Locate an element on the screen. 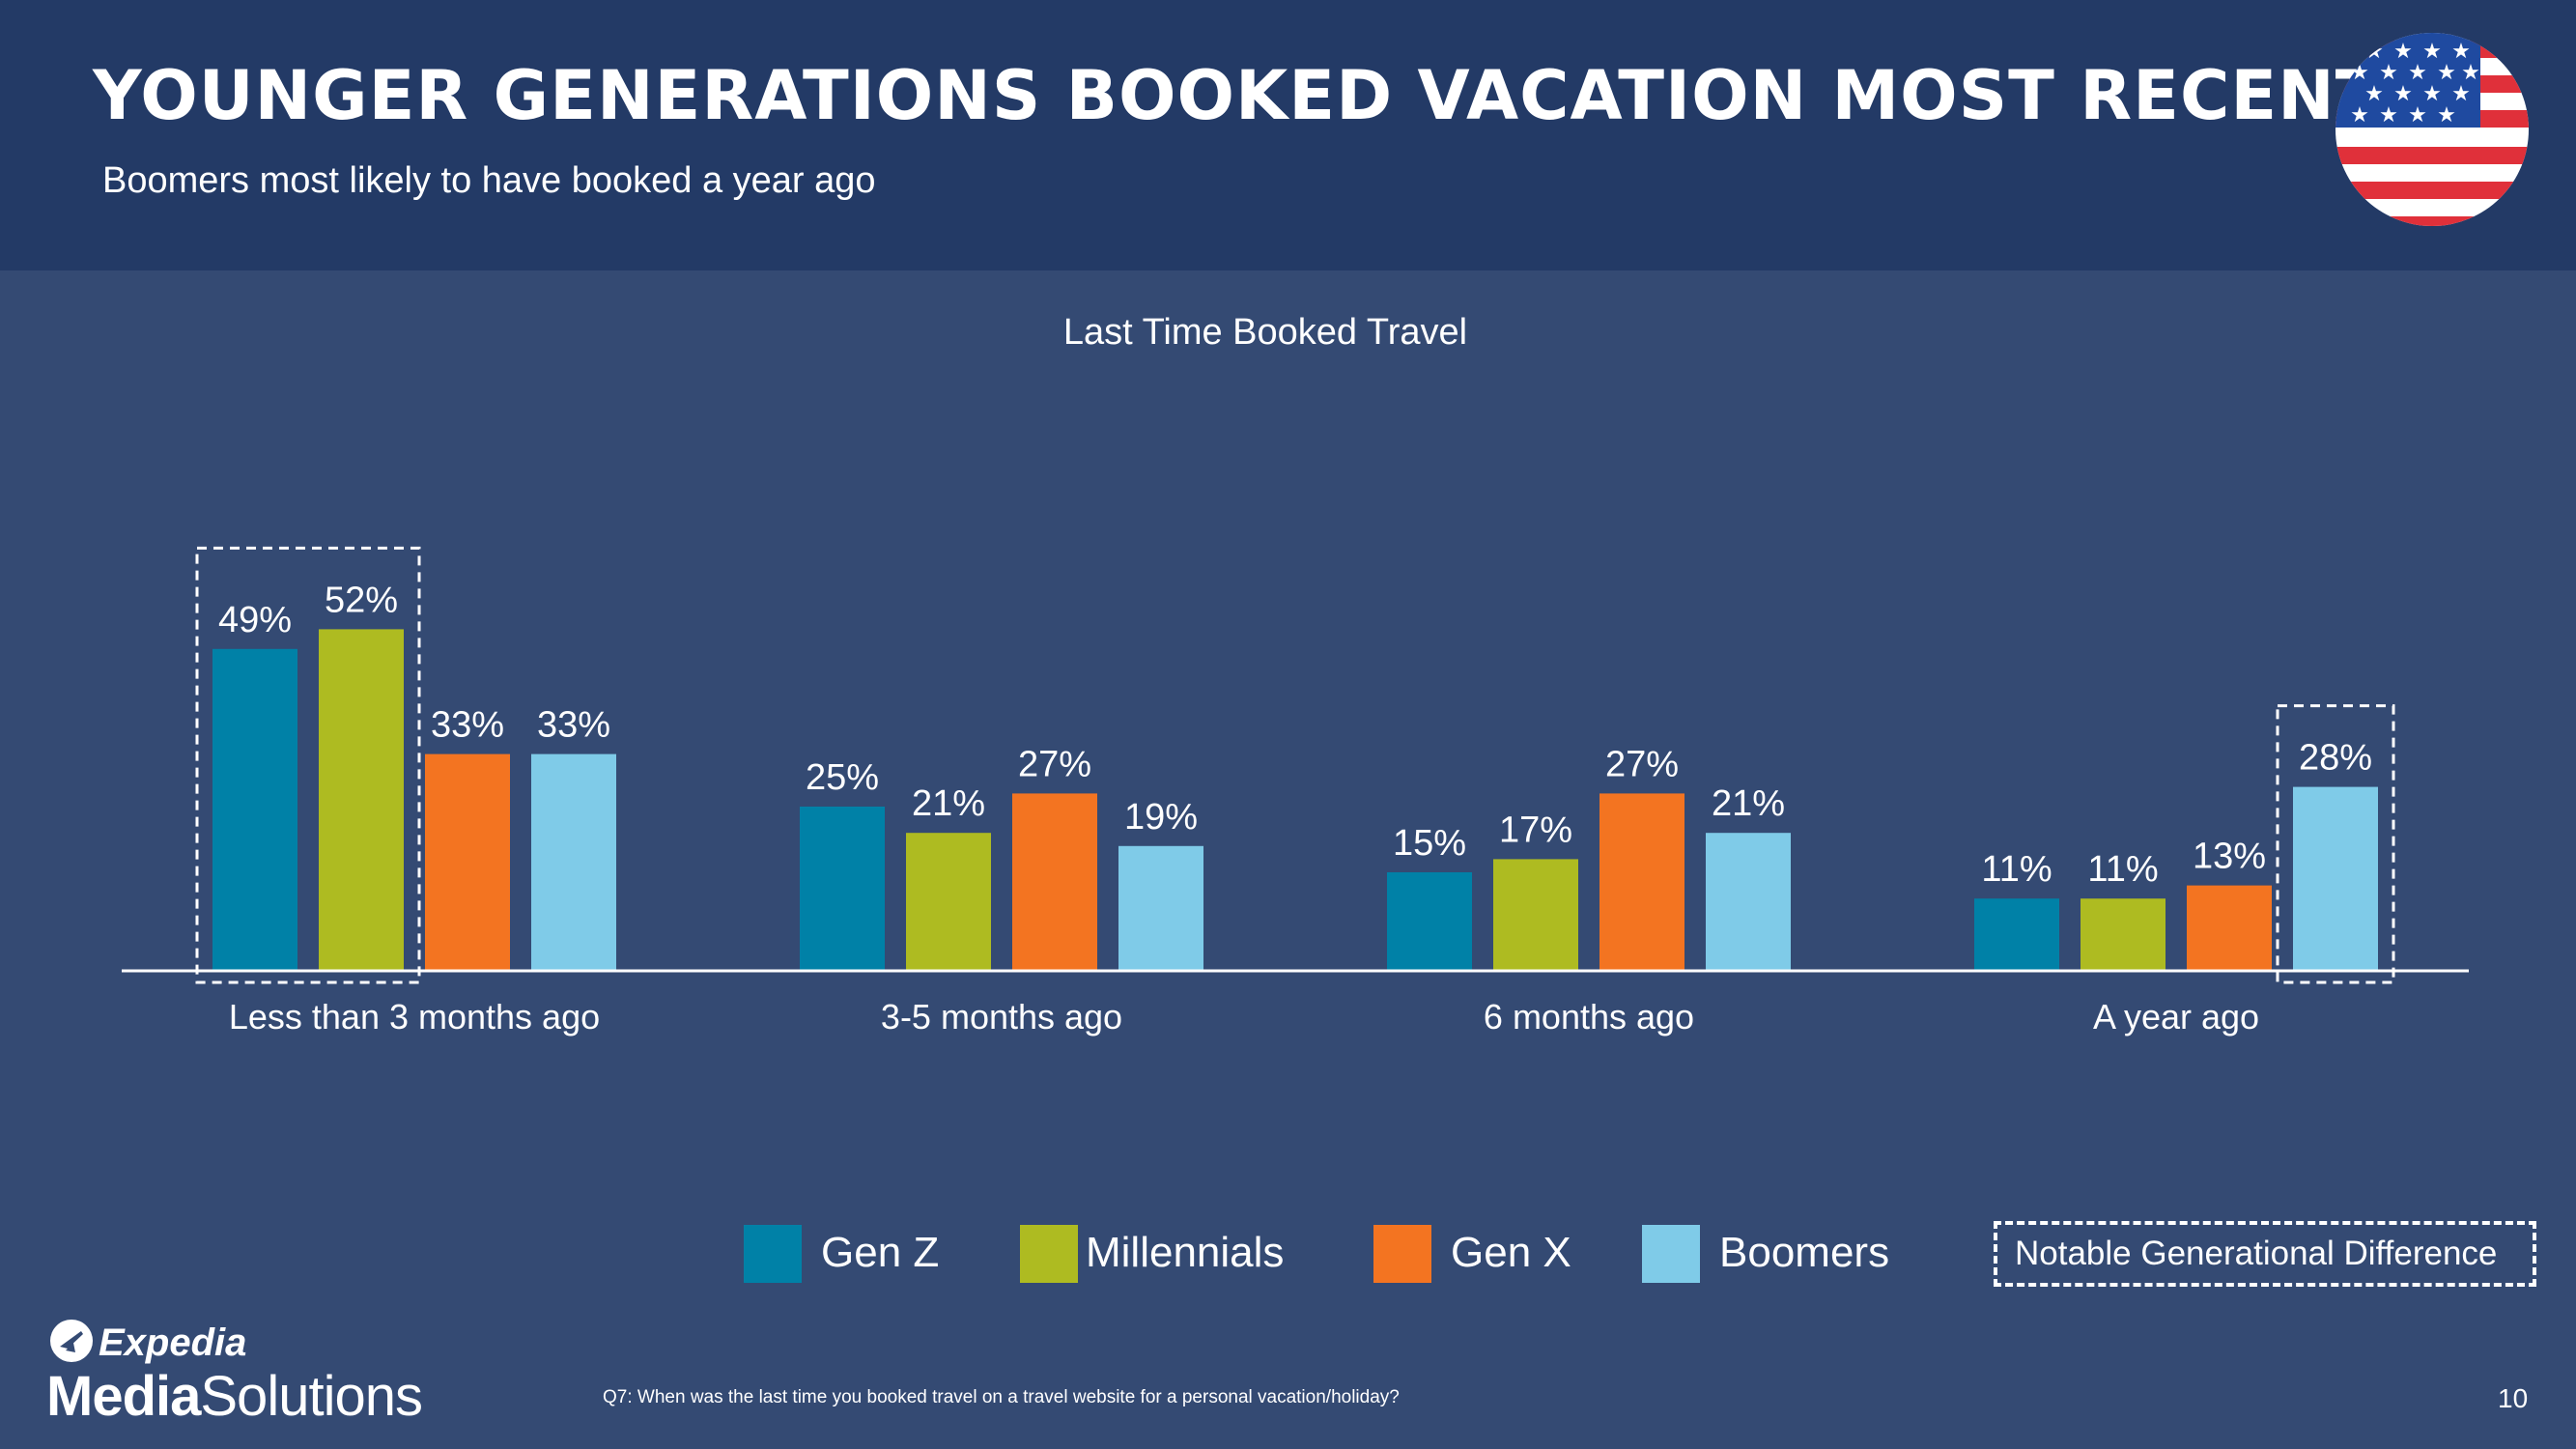 This screenshot has width=2576, height=1449. bar-gen-x-less-than-3-months-ago is located at coordinates (467, 862).